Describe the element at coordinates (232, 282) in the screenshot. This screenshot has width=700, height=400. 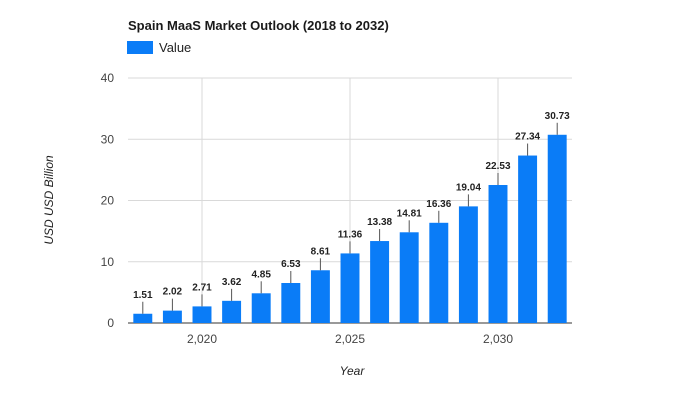
I see `data-label-2021: 3.62` at that location.